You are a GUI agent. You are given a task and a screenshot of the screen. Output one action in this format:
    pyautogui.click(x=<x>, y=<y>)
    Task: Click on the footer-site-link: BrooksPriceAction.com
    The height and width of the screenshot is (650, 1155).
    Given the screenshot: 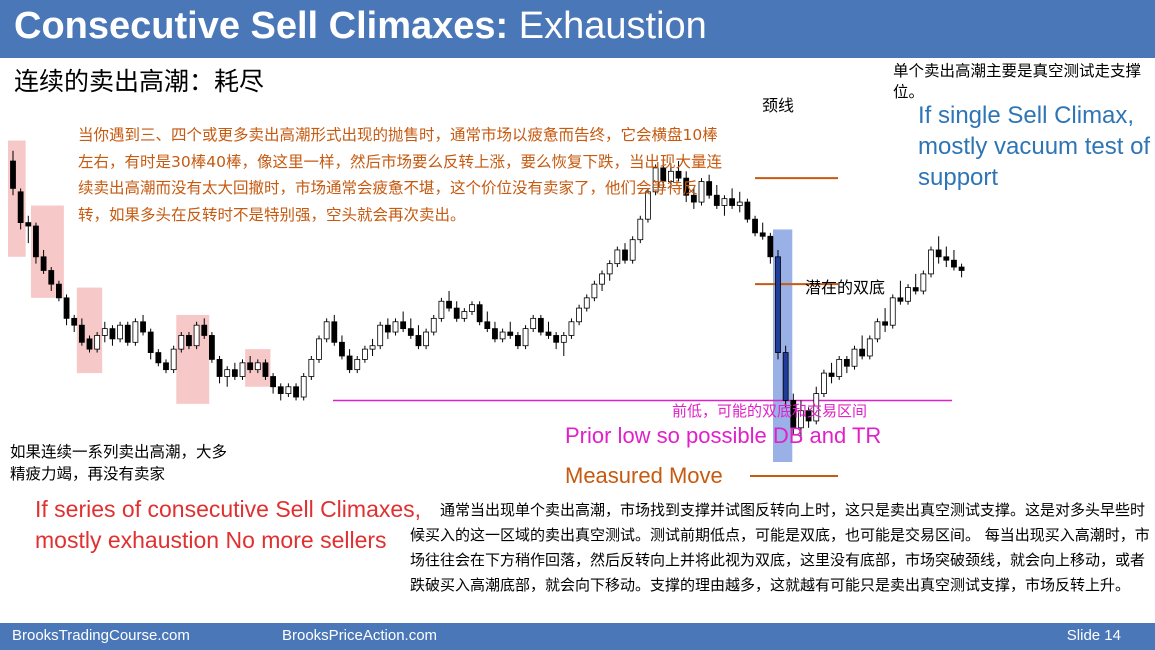 What is the action you would take?
    pyautogui.click(x=360, y=635)
    